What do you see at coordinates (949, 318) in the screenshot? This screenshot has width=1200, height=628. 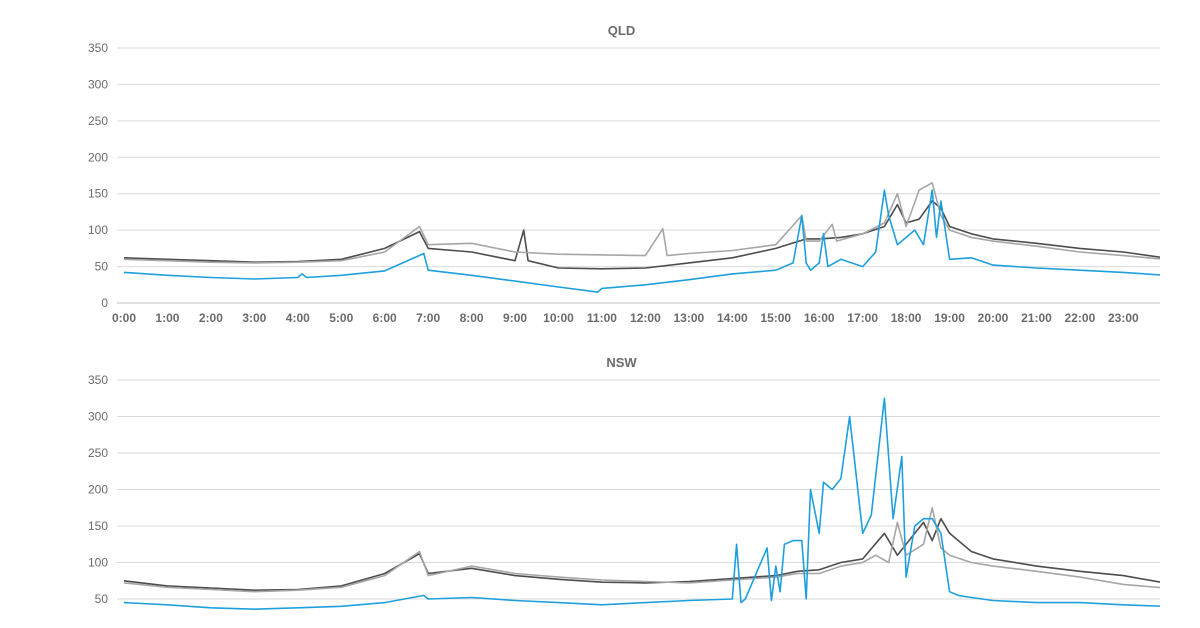 I see `x-tick-label: 19:00` at bounding box center [949, 318].